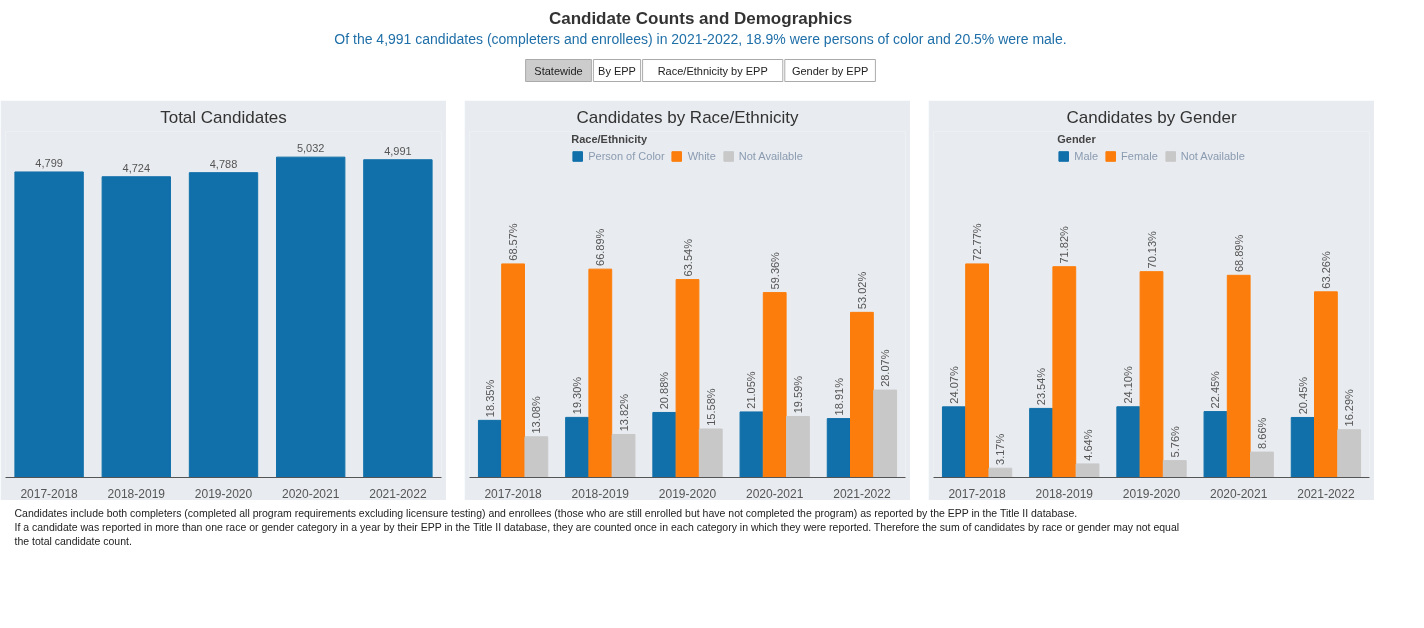 The width and height of the screenshot is (1424, 628). I want to click on legend-title: Gender, so click(1077, 139).